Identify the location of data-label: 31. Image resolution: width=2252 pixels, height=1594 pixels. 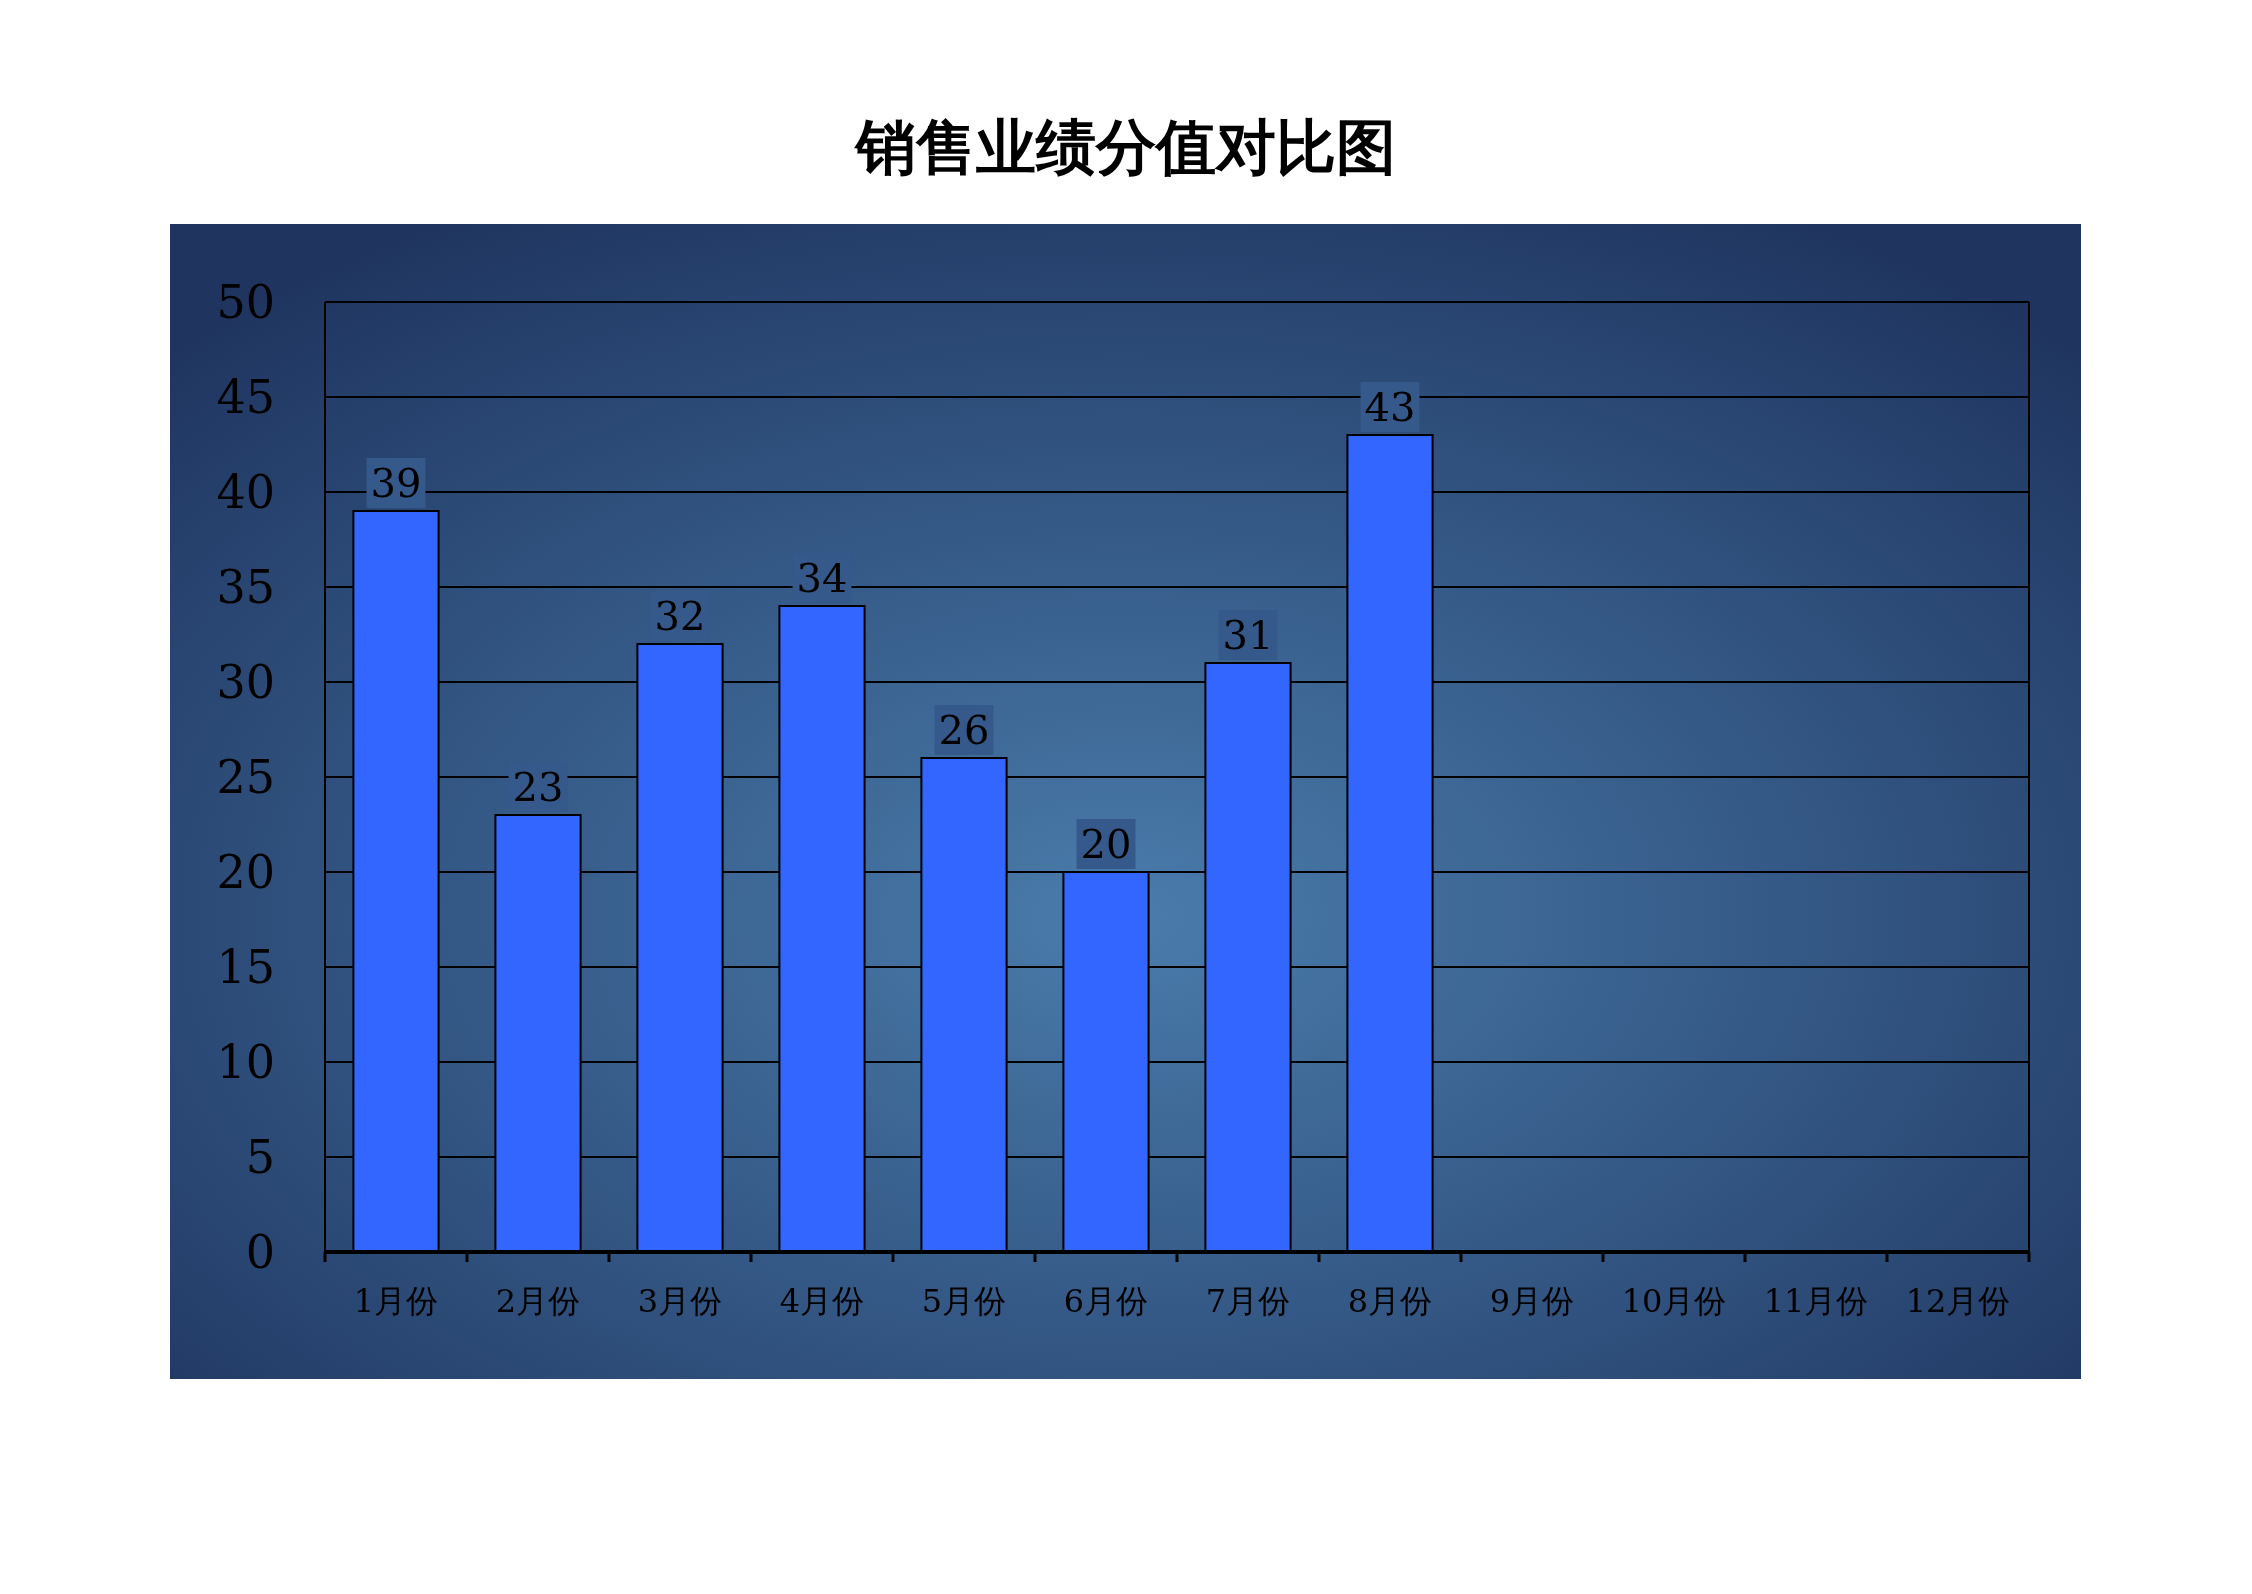
(1248, 635).